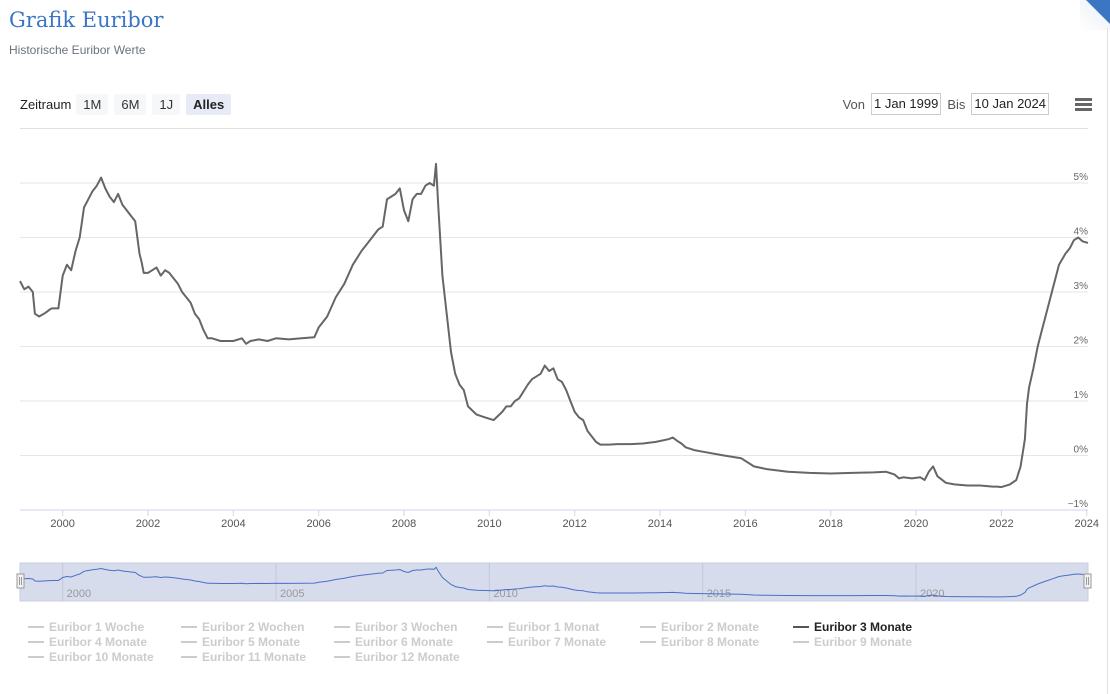  I want to click on legend-item: Euribor 3 Wochen, so click(410, 626).